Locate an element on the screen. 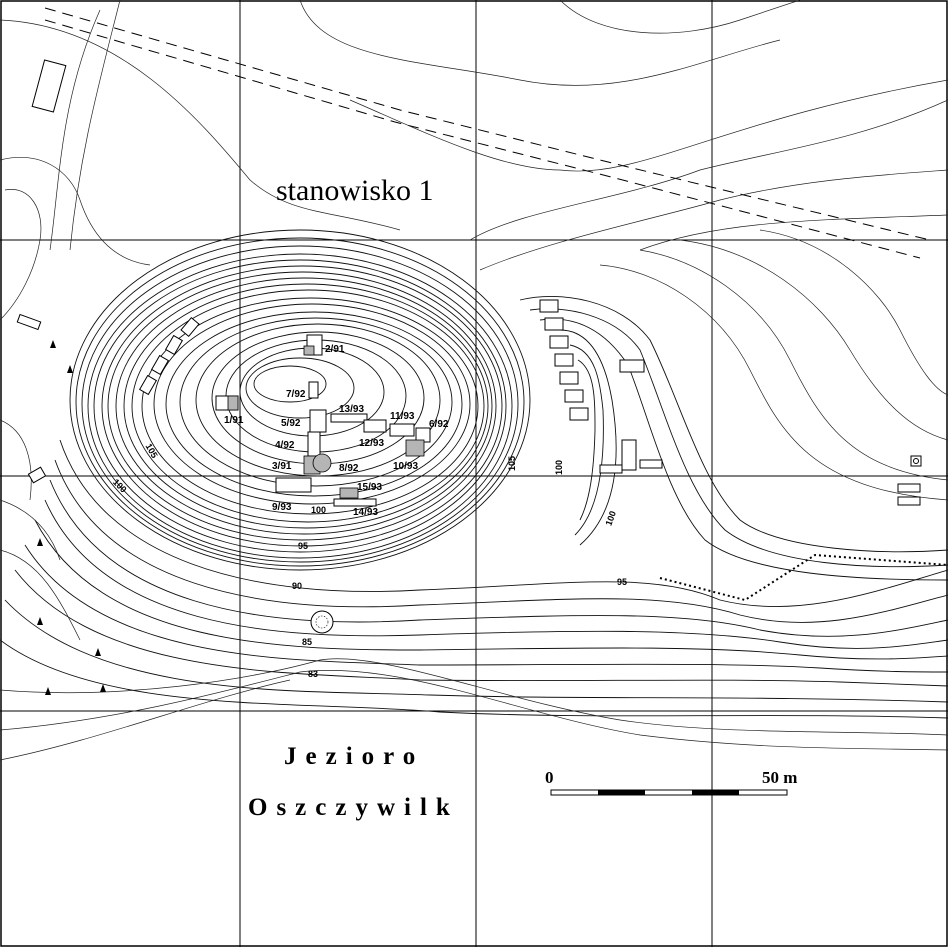 The image size is (948, 947). scale-bar: 0 50 m is located at coordinates (671, 782).